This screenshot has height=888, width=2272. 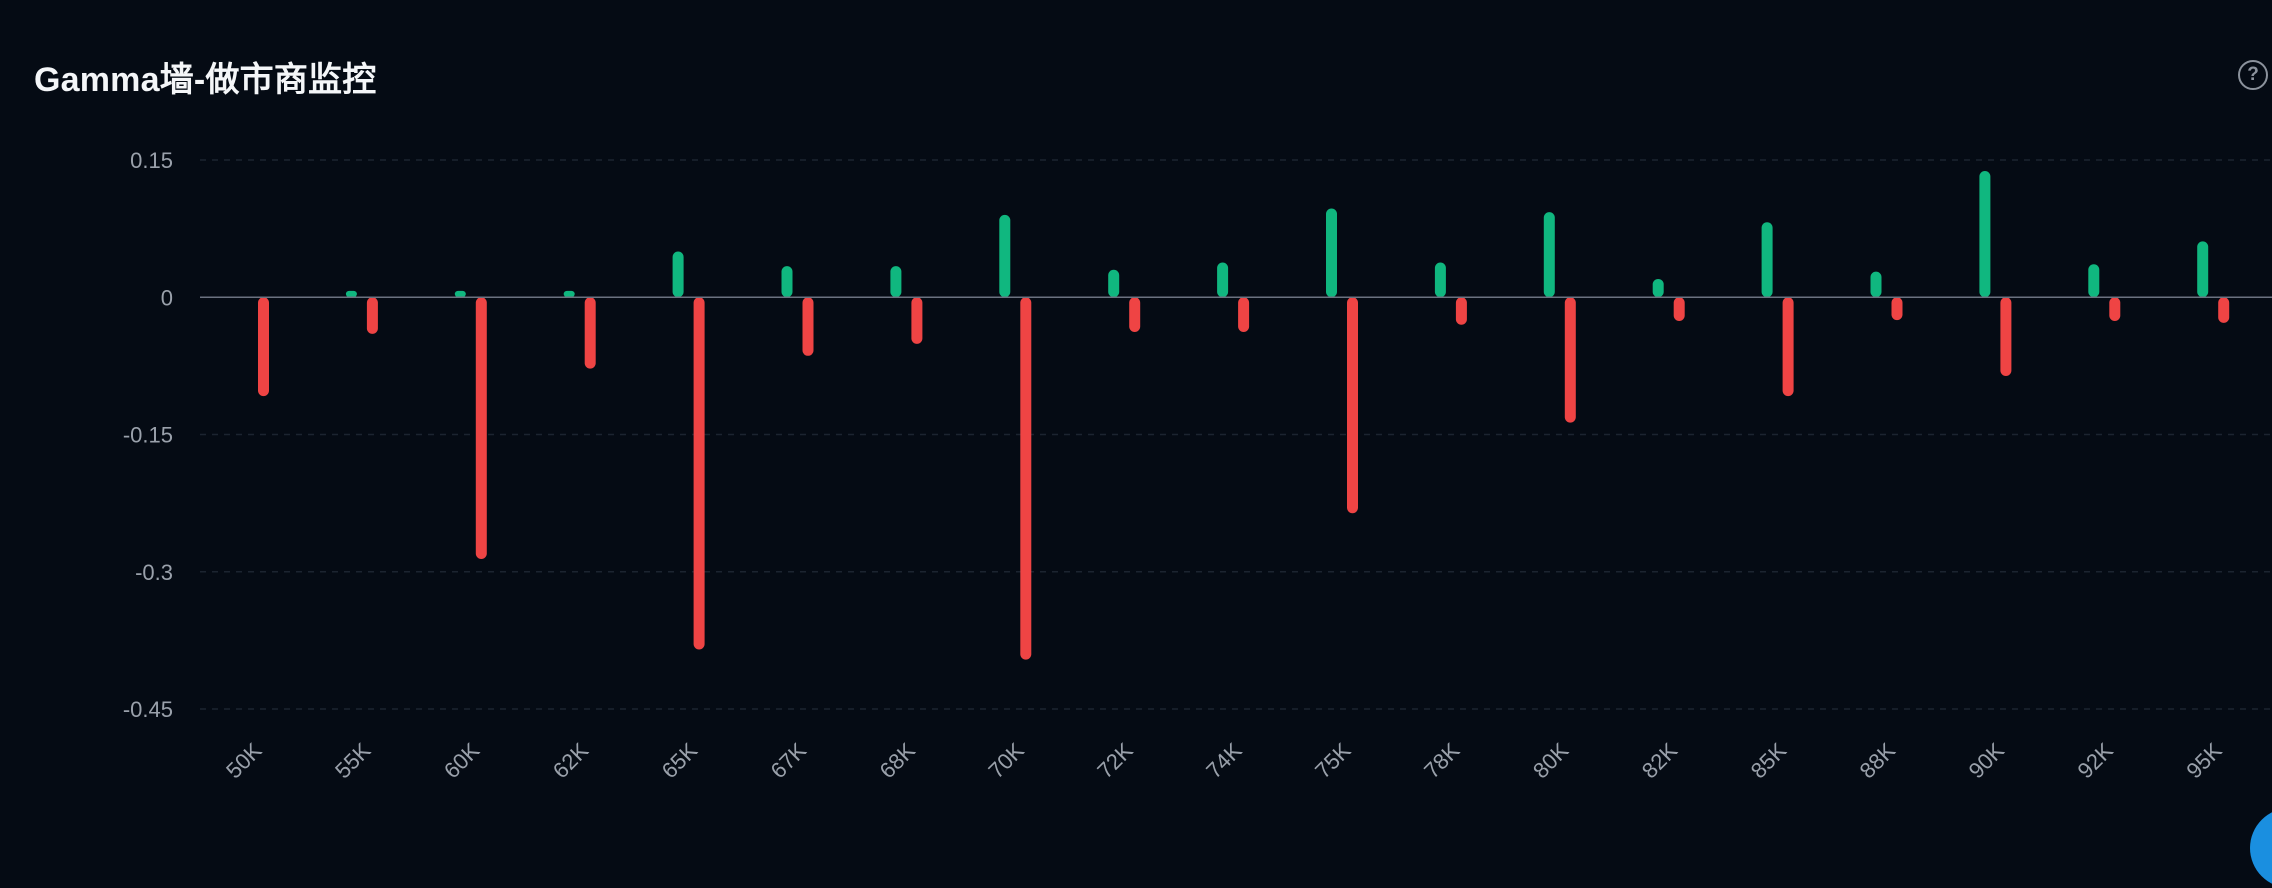 I want to click on positive-bar-67K, so click(x=787, y=282).